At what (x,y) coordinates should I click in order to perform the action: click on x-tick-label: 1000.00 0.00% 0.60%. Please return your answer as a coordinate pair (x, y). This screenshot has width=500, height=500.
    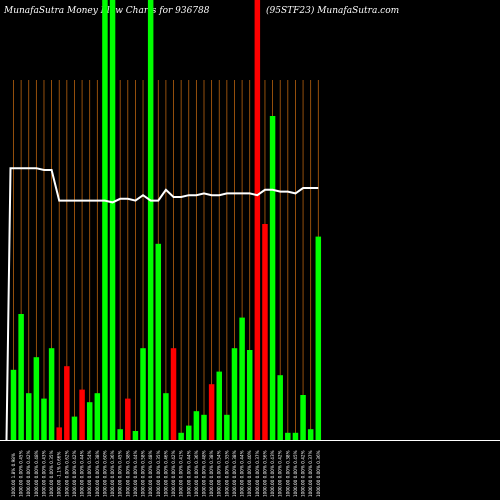
    Looking at the image, I should click on (104, 473).